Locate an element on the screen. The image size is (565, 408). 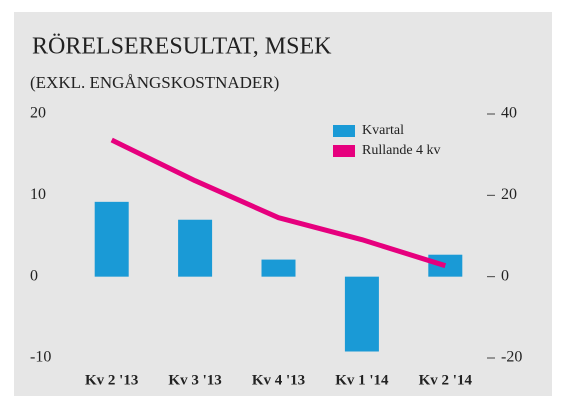
legend-label: Kvartal is located at coordinates (383, 130).